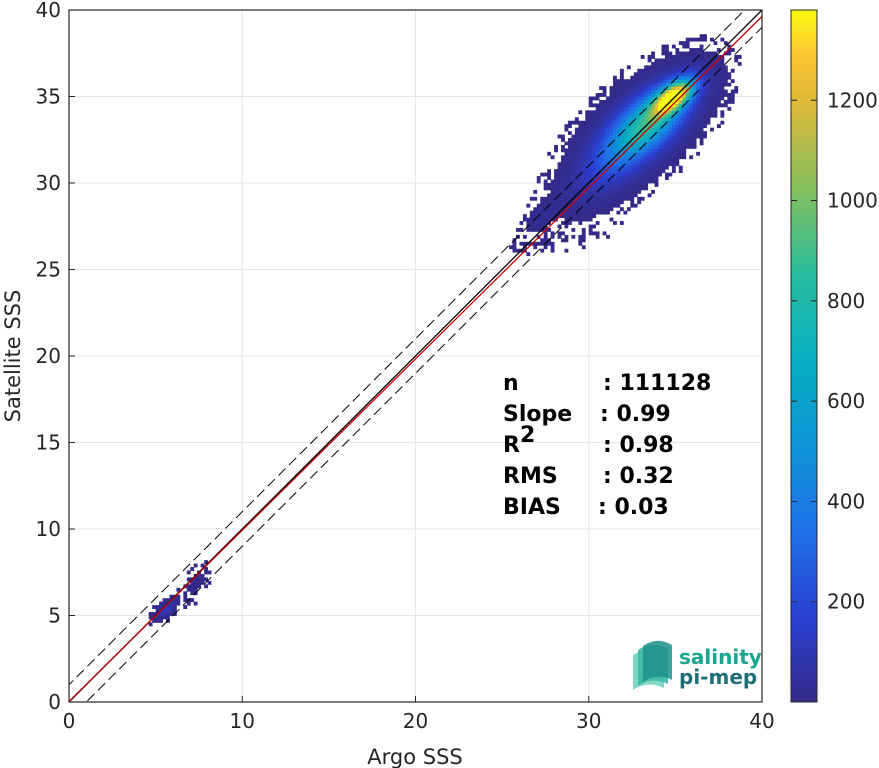  I want to click on colorbar-tick-label: 800, so click(846, 301).